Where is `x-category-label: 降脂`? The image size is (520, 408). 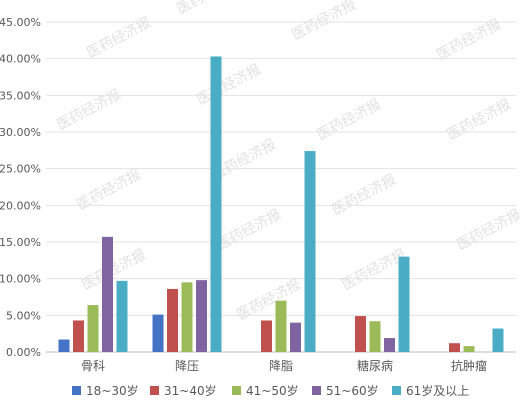 x-category-label: 降脂 is located at coordinates (281, 365).